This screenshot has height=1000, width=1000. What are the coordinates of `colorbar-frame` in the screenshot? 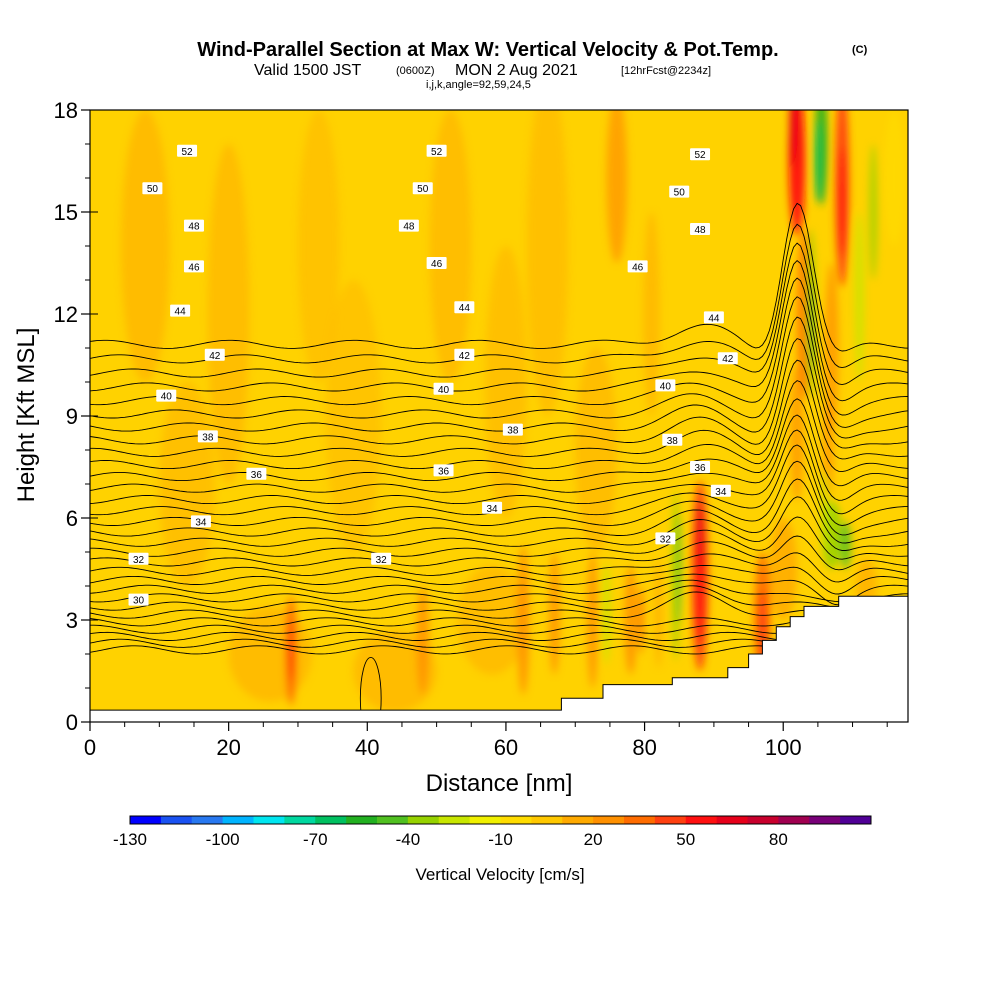 It's located at (500, 820).